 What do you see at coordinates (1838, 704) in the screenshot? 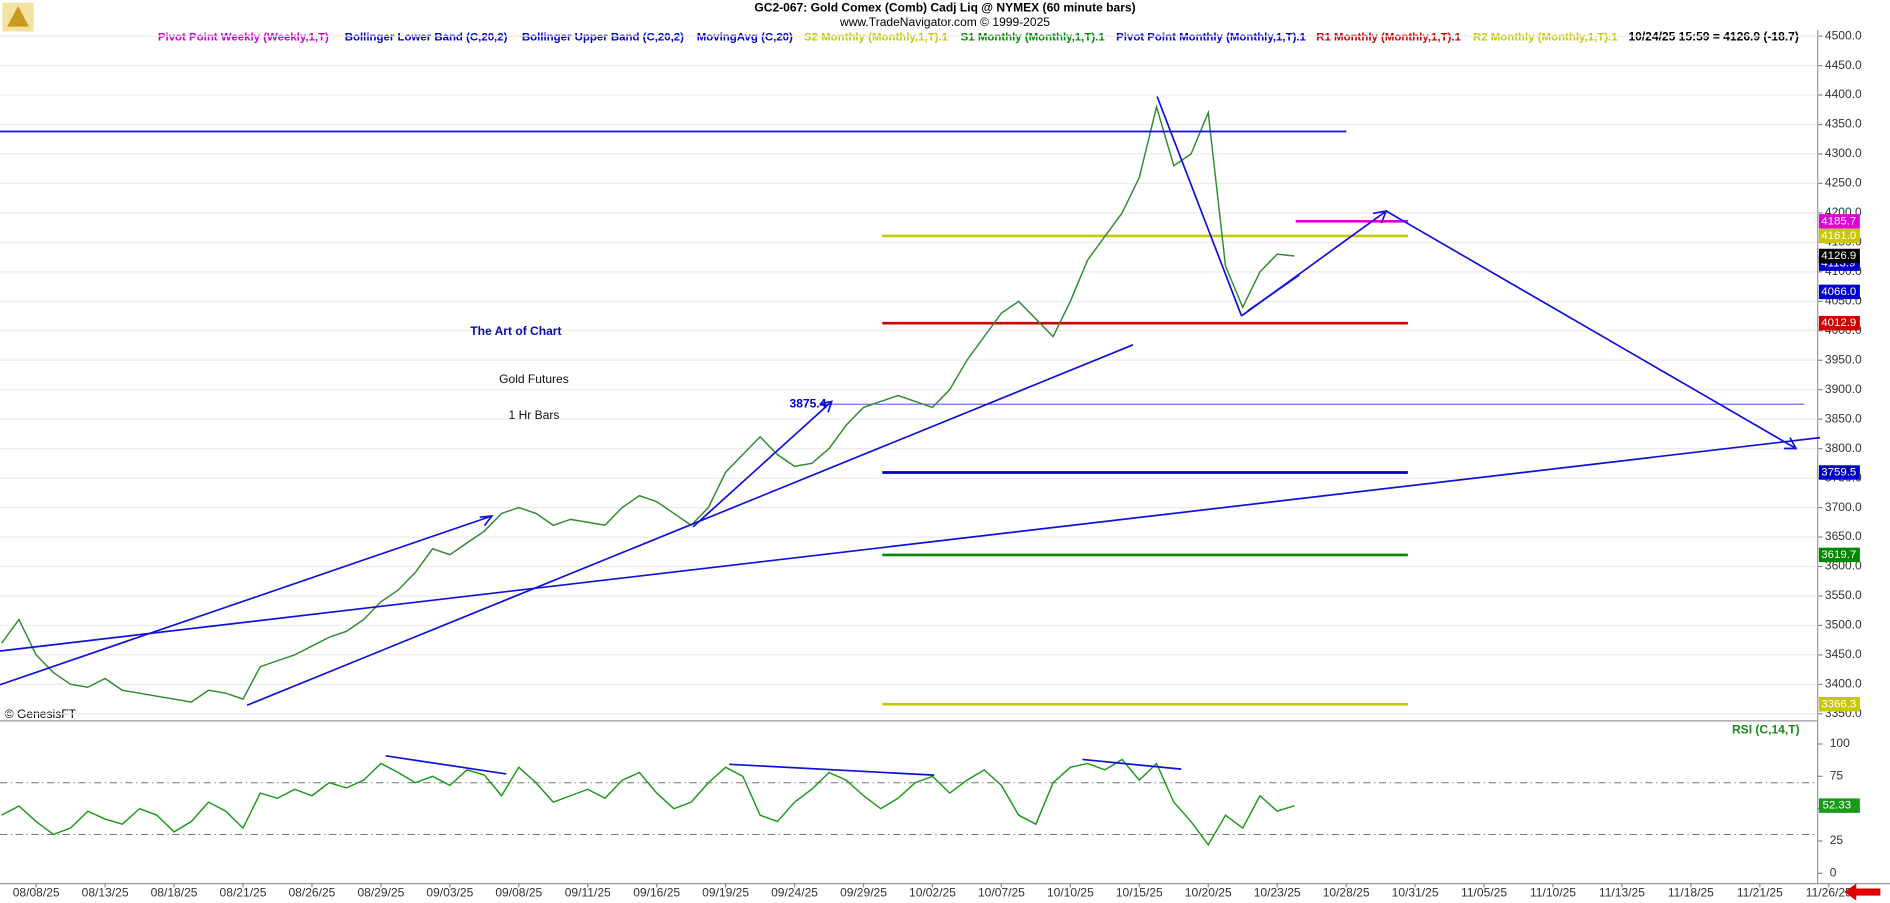
I see `level-tag-label: 3366.3` at bounding box center [1838, 704].